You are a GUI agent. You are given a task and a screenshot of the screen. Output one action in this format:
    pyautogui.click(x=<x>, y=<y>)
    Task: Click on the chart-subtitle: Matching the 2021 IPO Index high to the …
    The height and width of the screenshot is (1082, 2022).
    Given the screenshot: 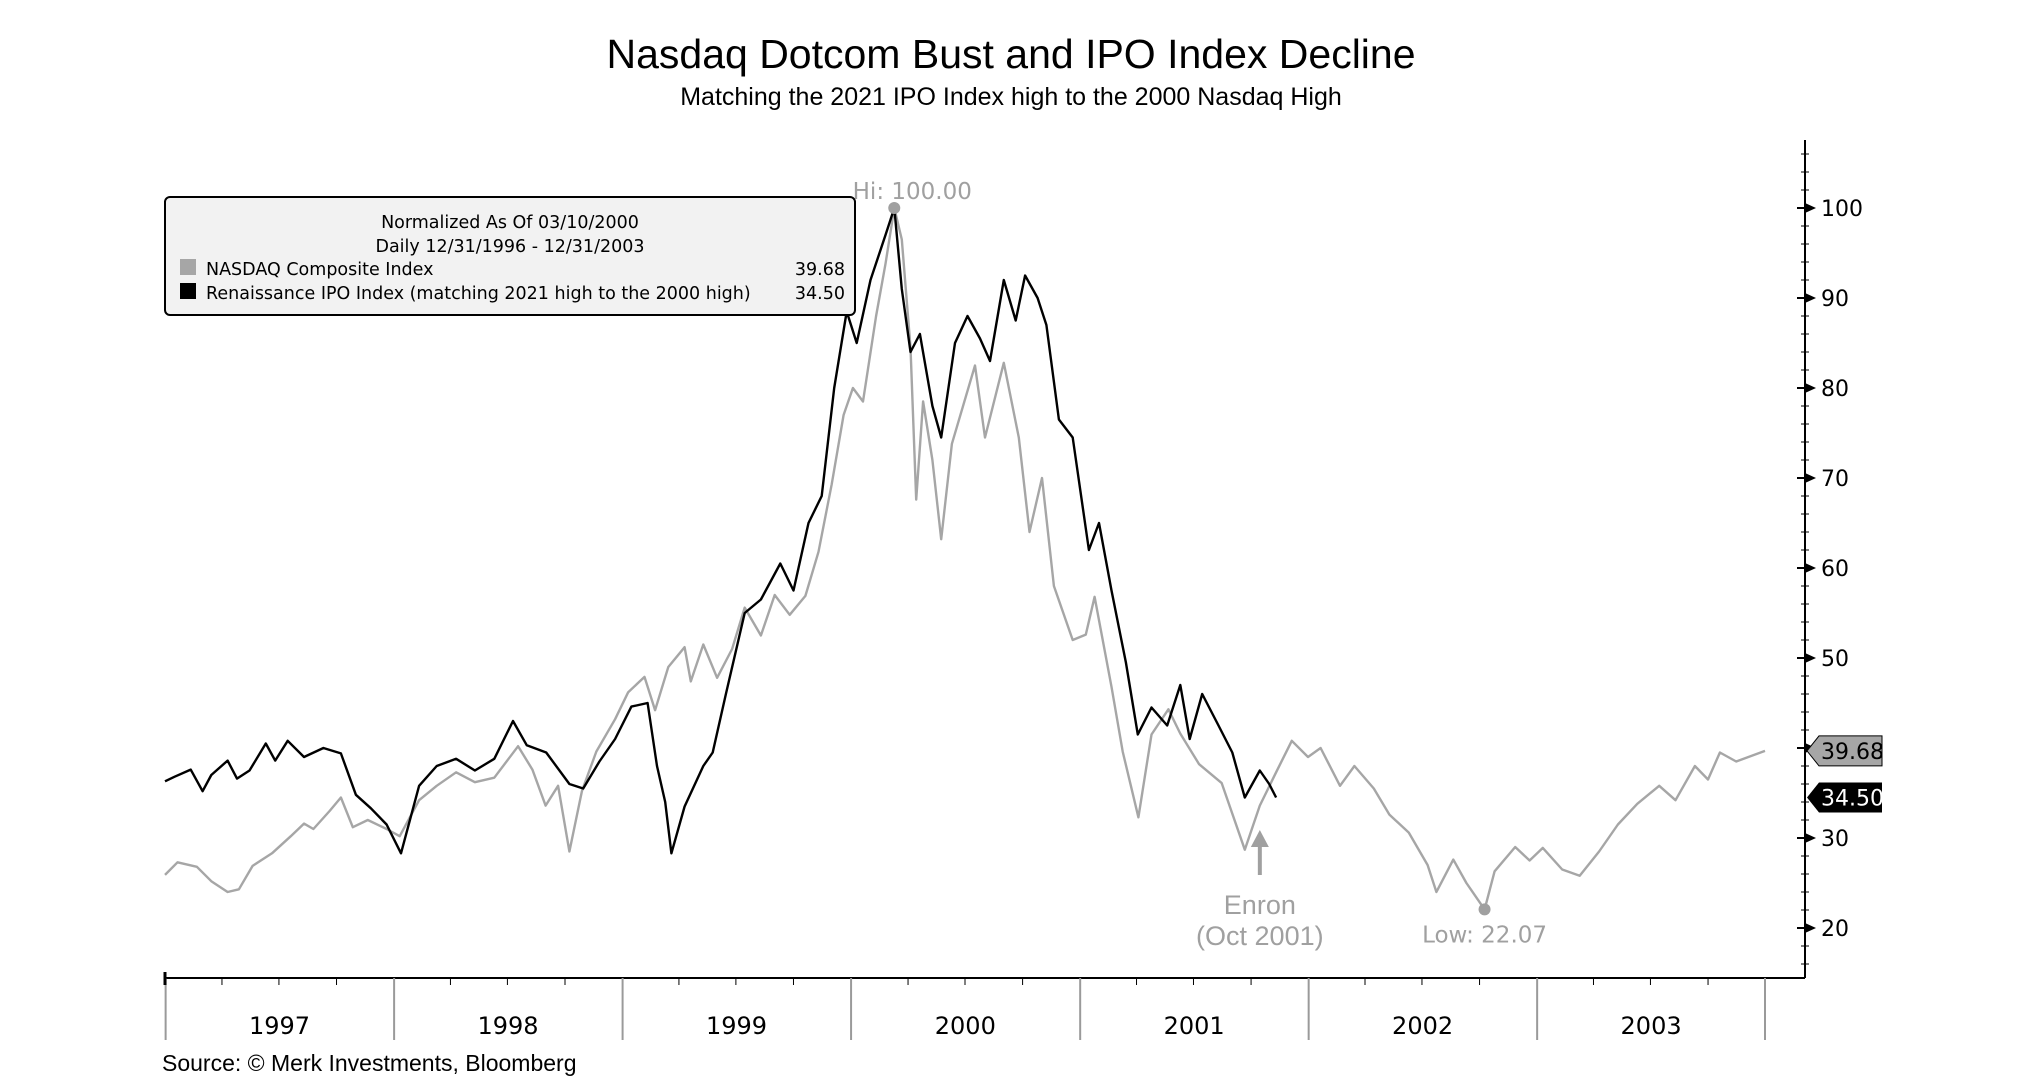 What is the action you would take?
    pyautogui.click(x=1011, y=97)
    